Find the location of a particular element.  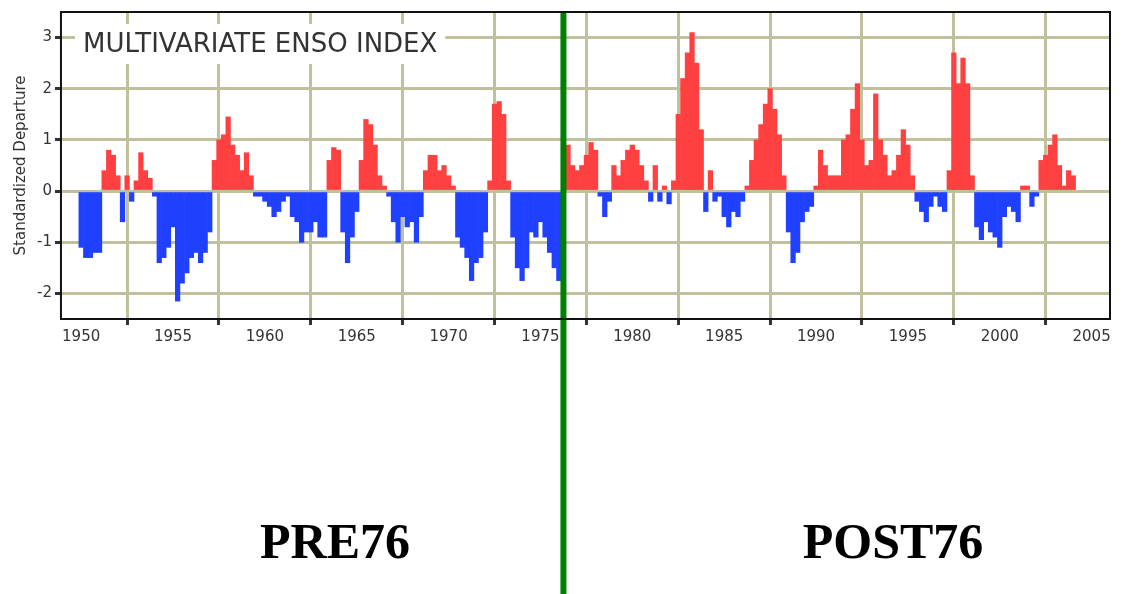

y-tick-label: 1 is located at coordinates (47, 138).